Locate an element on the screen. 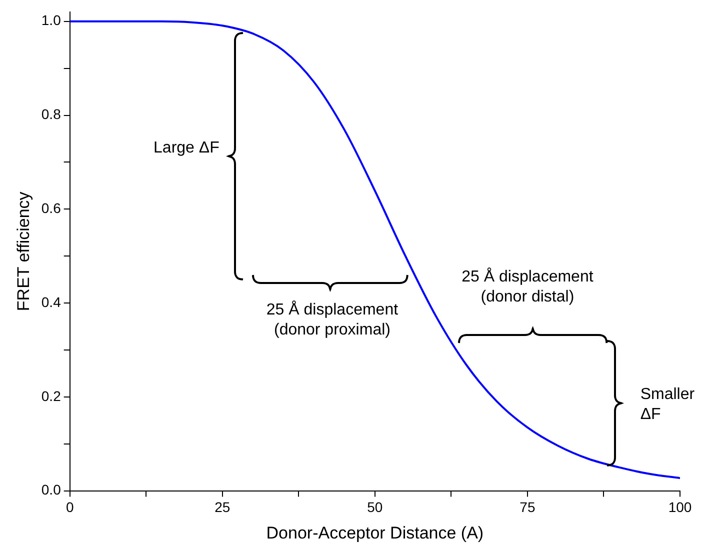 The height and width of the screenshot is (552, 714). y-axis-title: FRET efficiency is located at coordinates (23, 251).